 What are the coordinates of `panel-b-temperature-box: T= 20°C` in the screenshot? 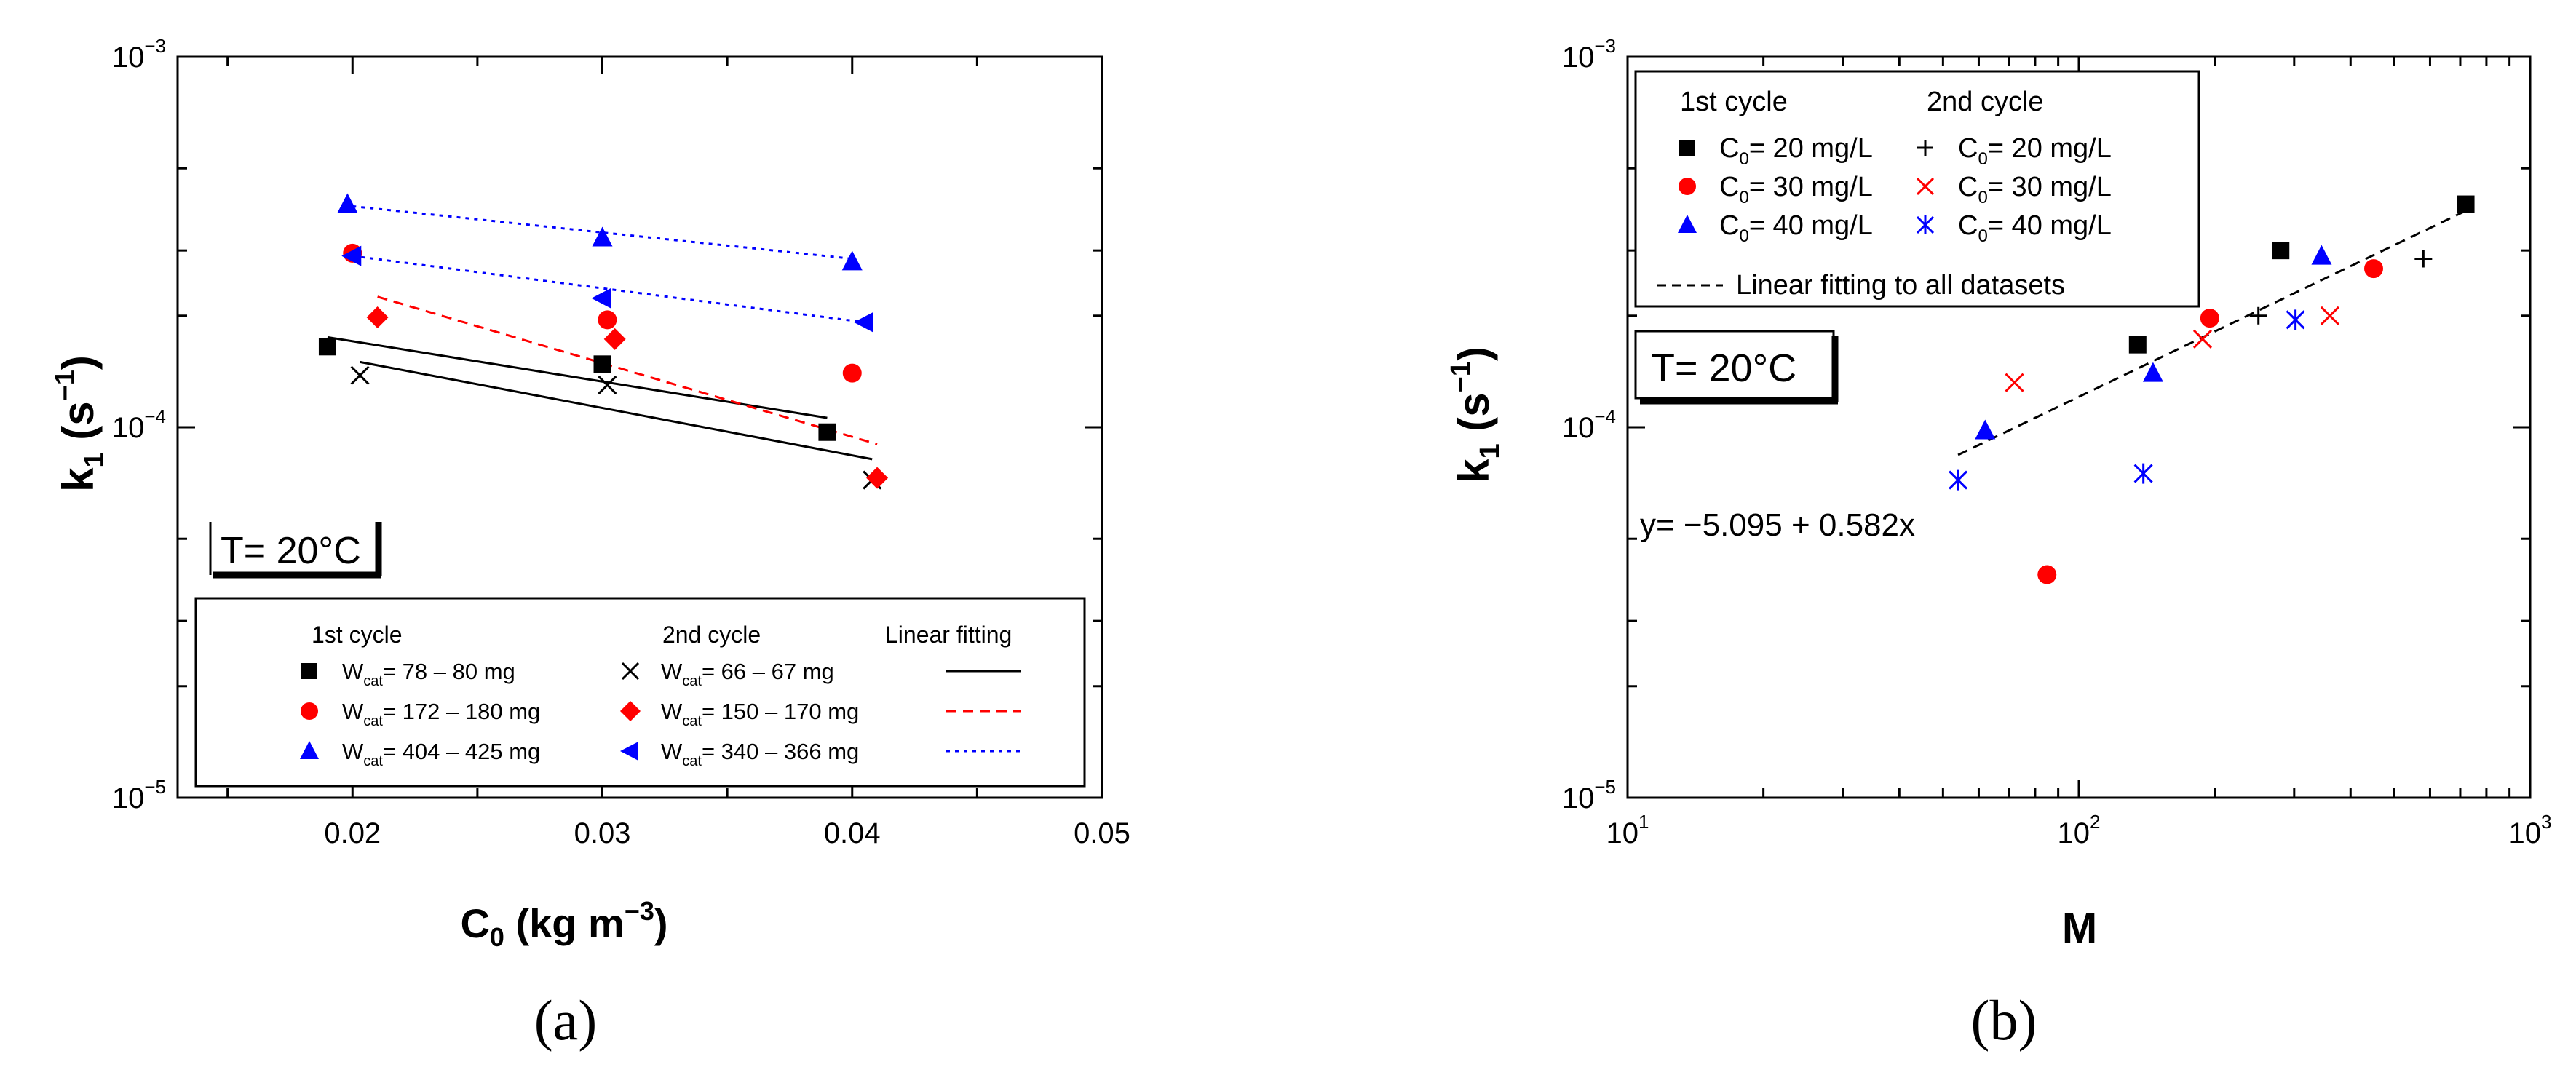 It's located at (1736, 367).